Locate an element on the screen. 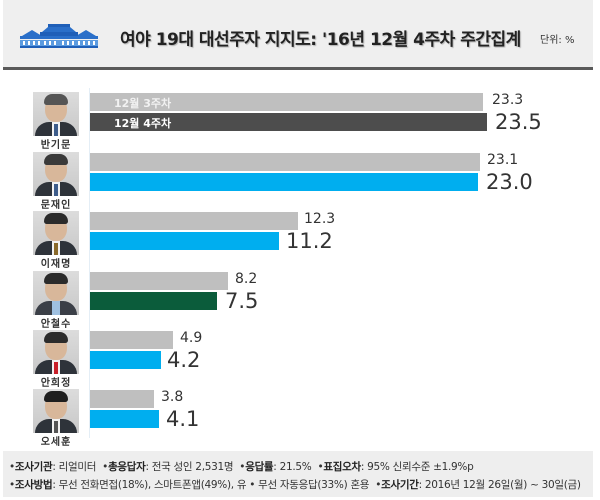  candidate-name: 안희정 is located at coordinates (56, 383).